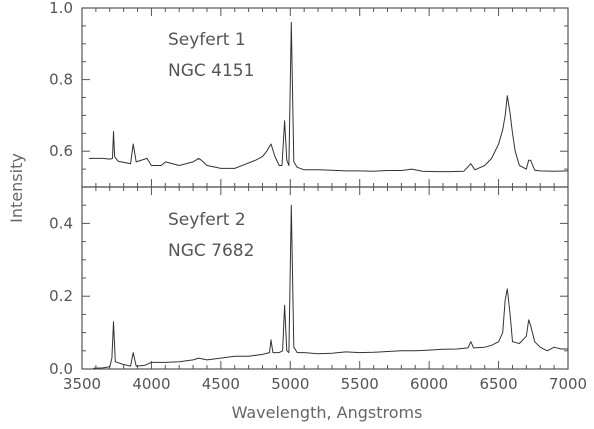 The width and height of the screenshot is (594, 429). I want to click on top-annotation-line-1: Seyfert 1, so click(207, 40).